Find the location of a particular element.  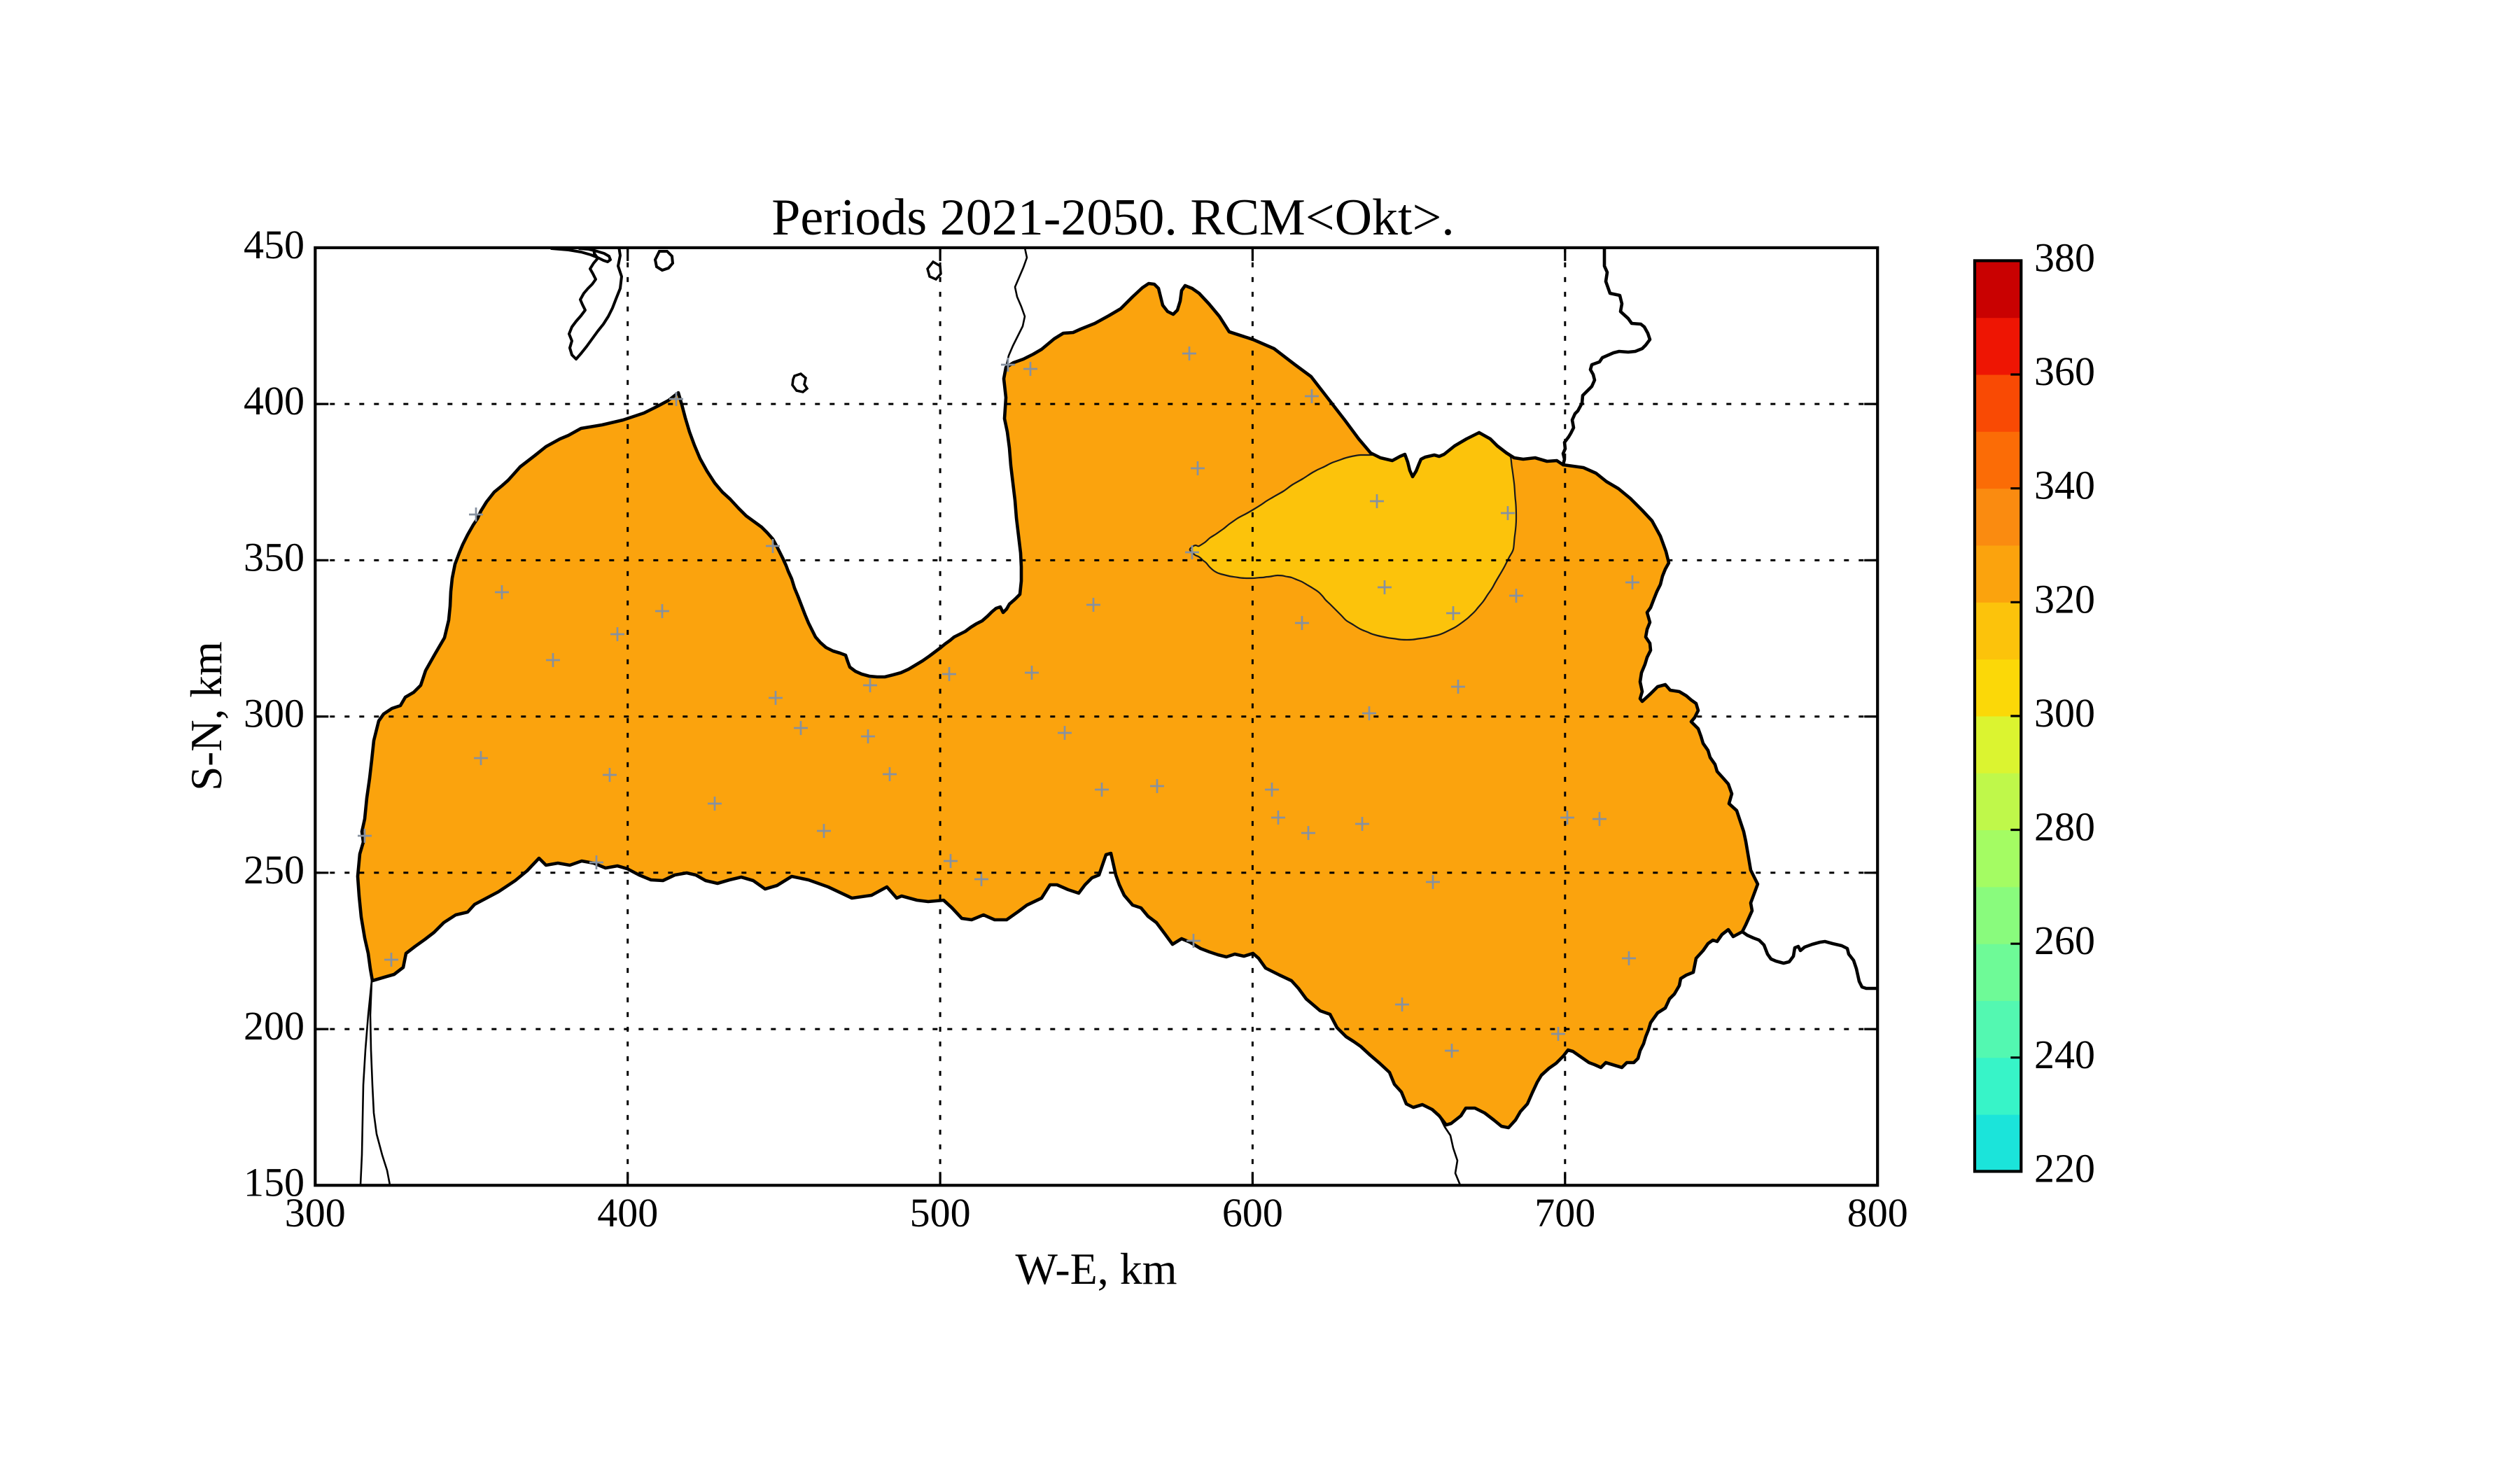

svg-text: 350 is located at coordinates (274, 557).